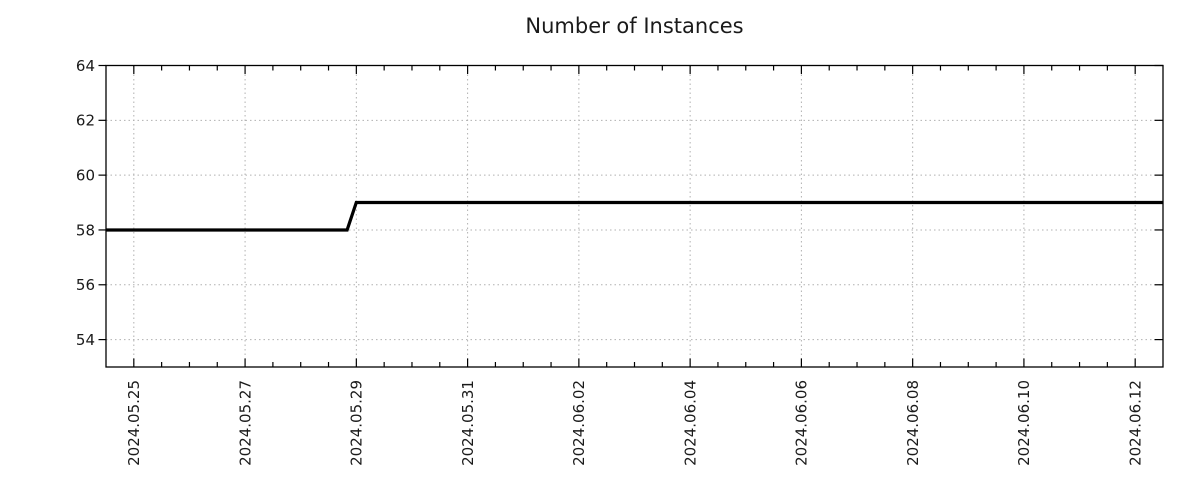 This screenshot has height=500, width=1200. What do you see at coordinates (1024, 423) in the screenshot?
I see `x-tick-label: 2024.06.10` at bounding box center [1024, 423].